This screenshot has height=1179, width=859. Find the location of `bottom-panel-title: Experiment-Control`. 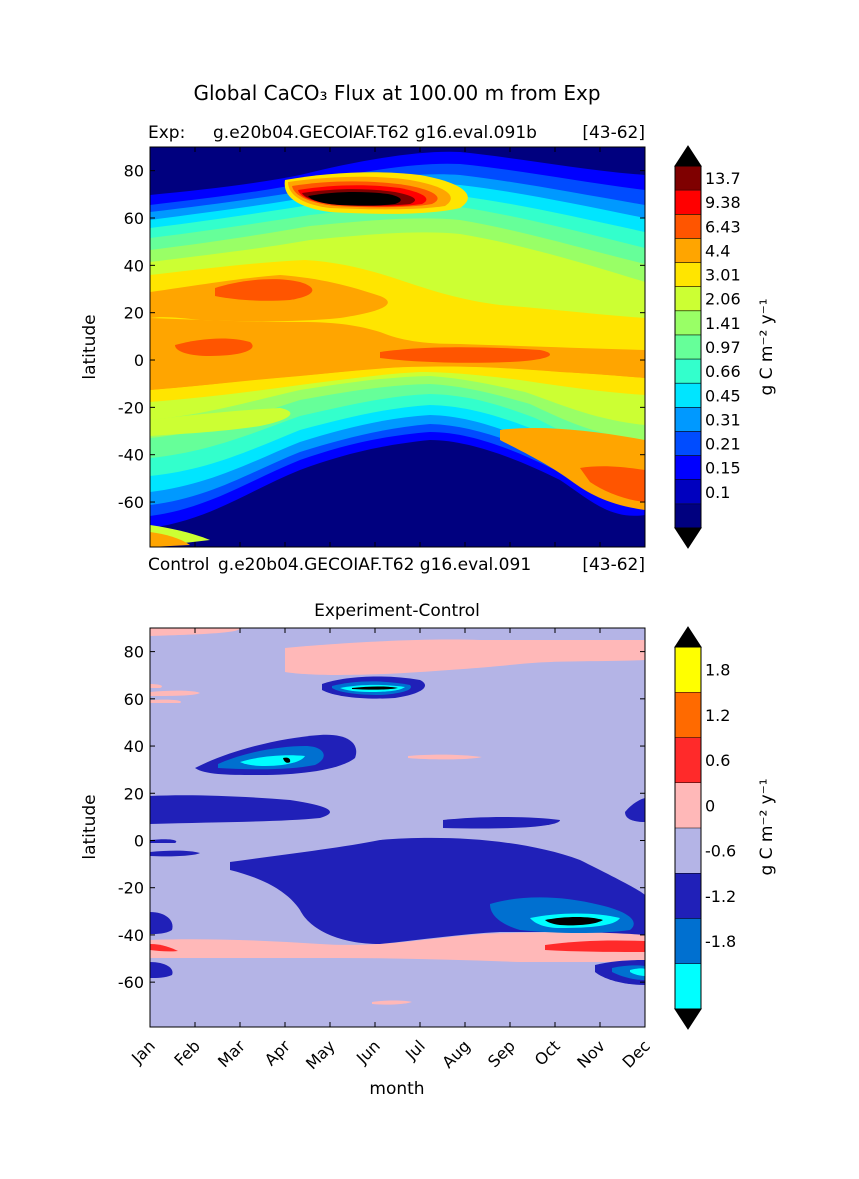

bottom-panel-title: Experiment-Control is located at coordinates (397, 611).